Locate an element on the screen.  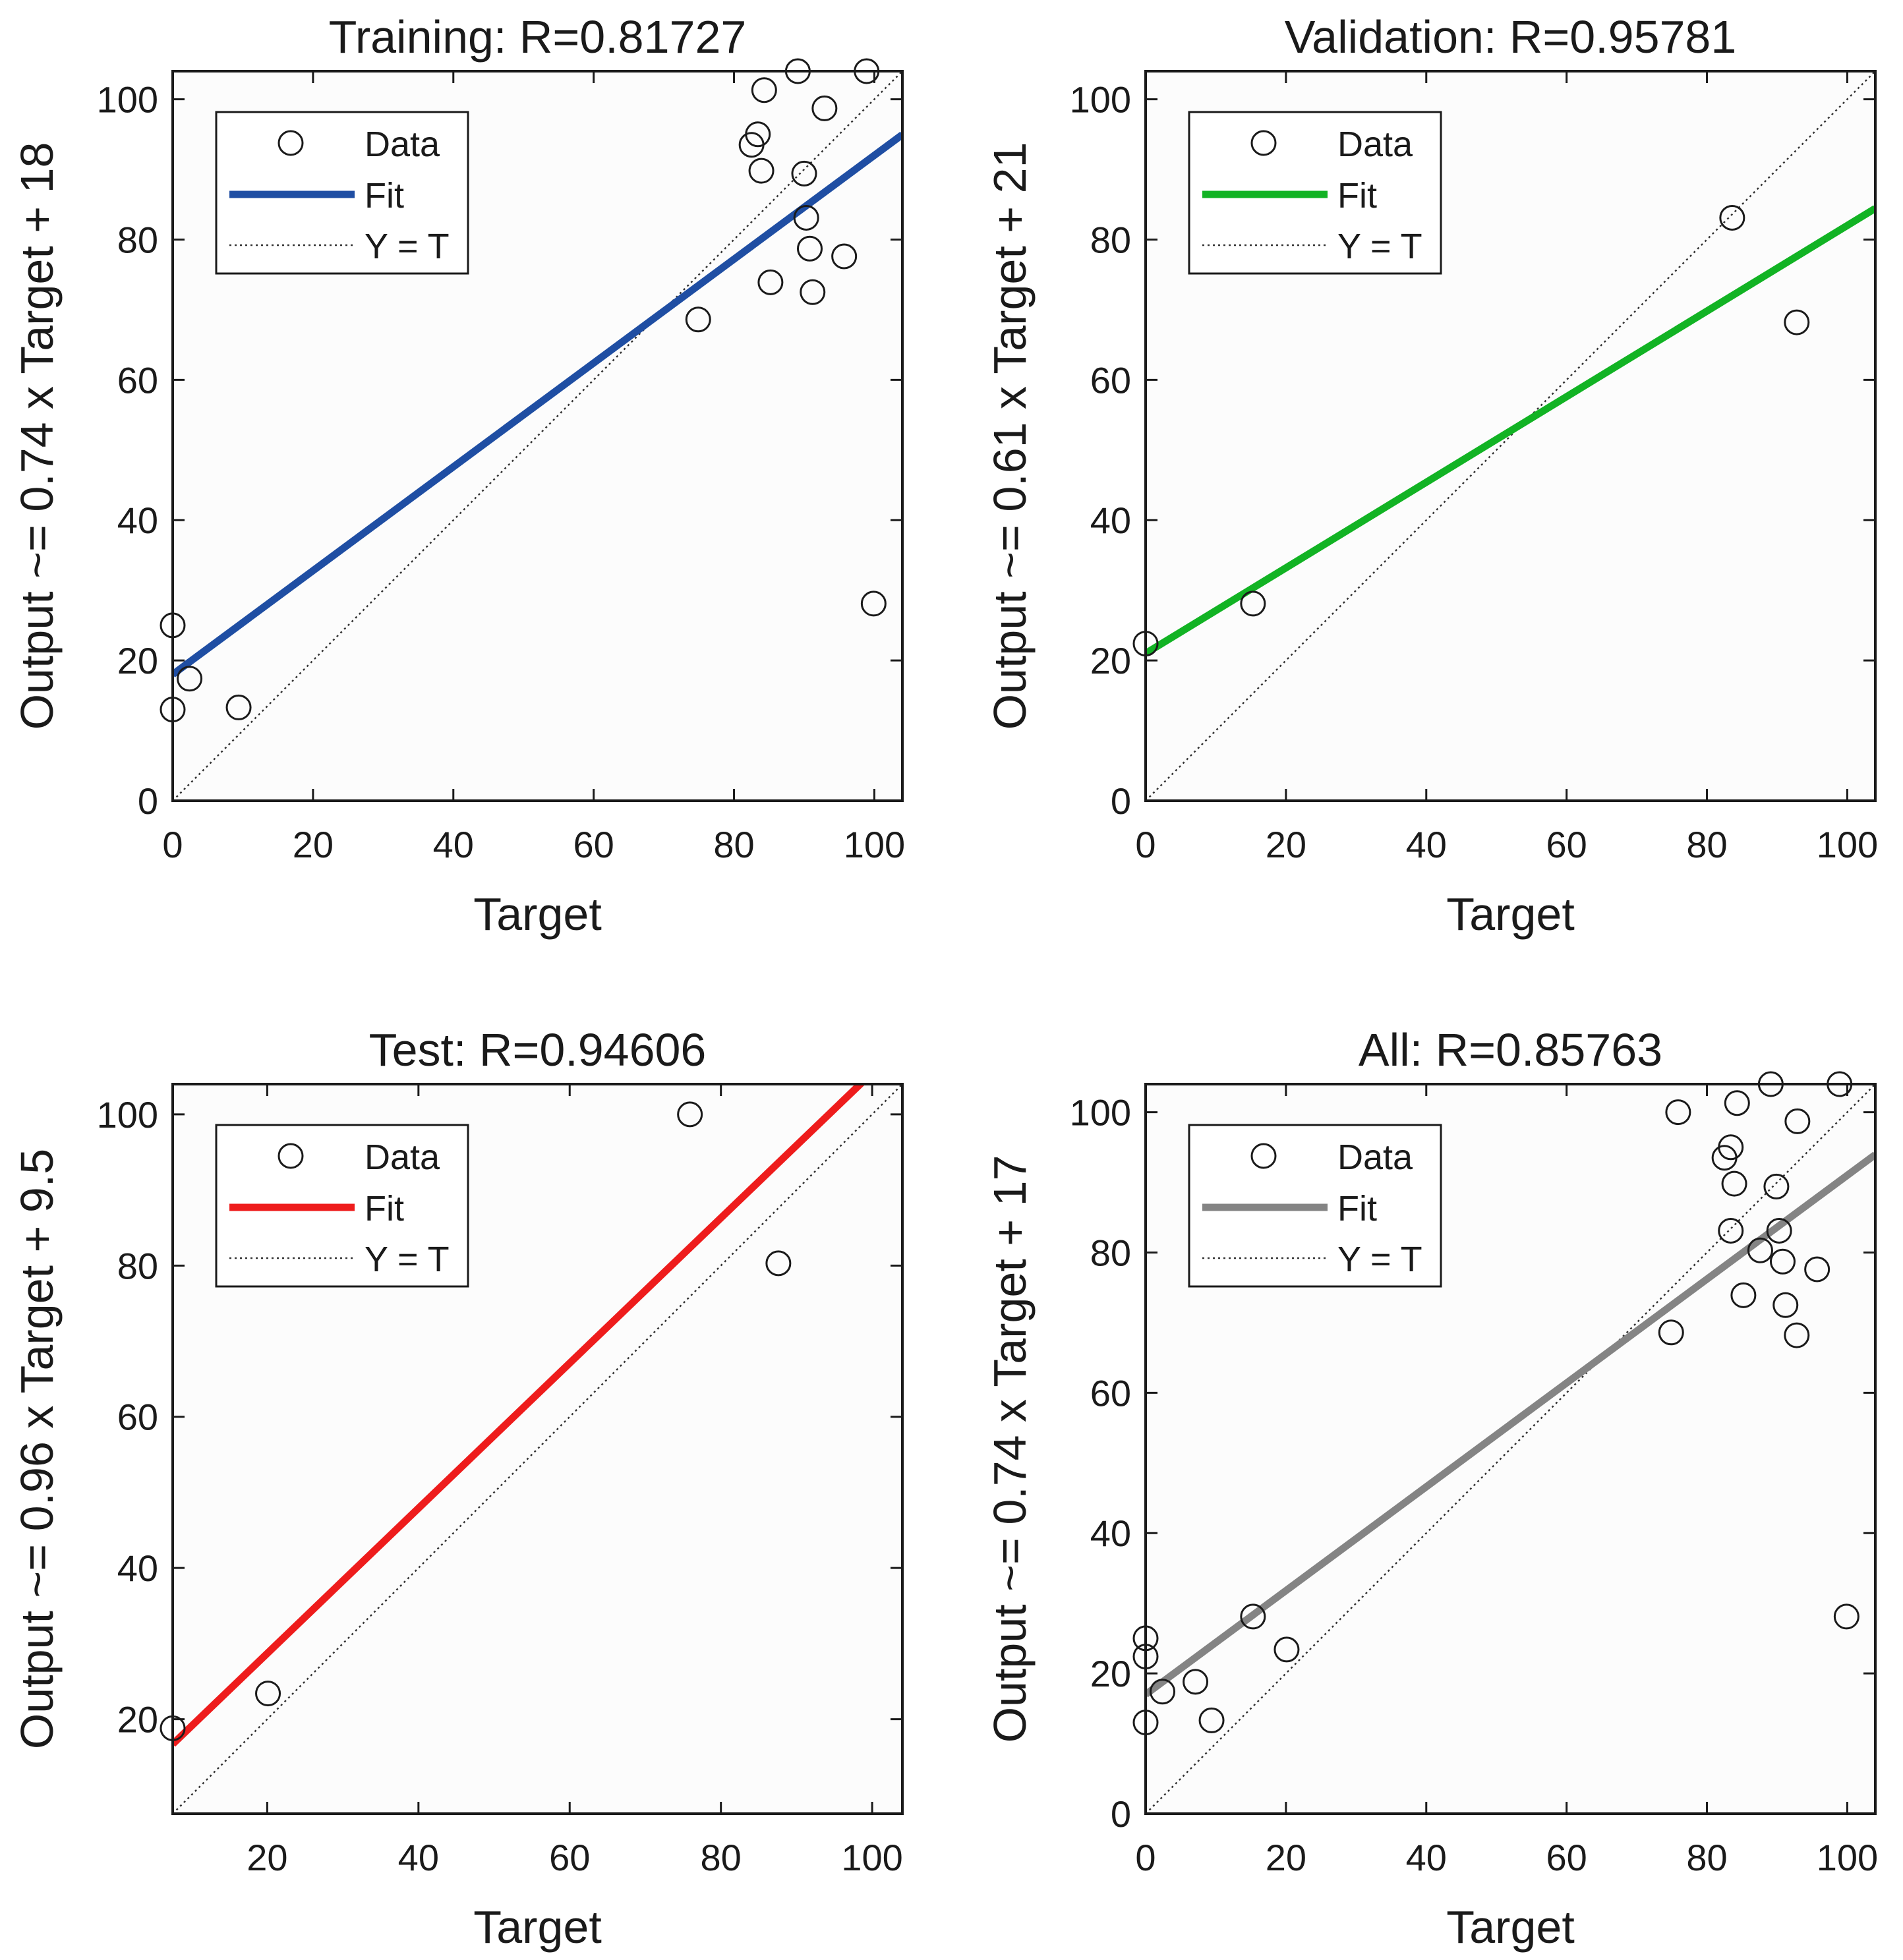
plot-frame is located at coordinates (537, 436).